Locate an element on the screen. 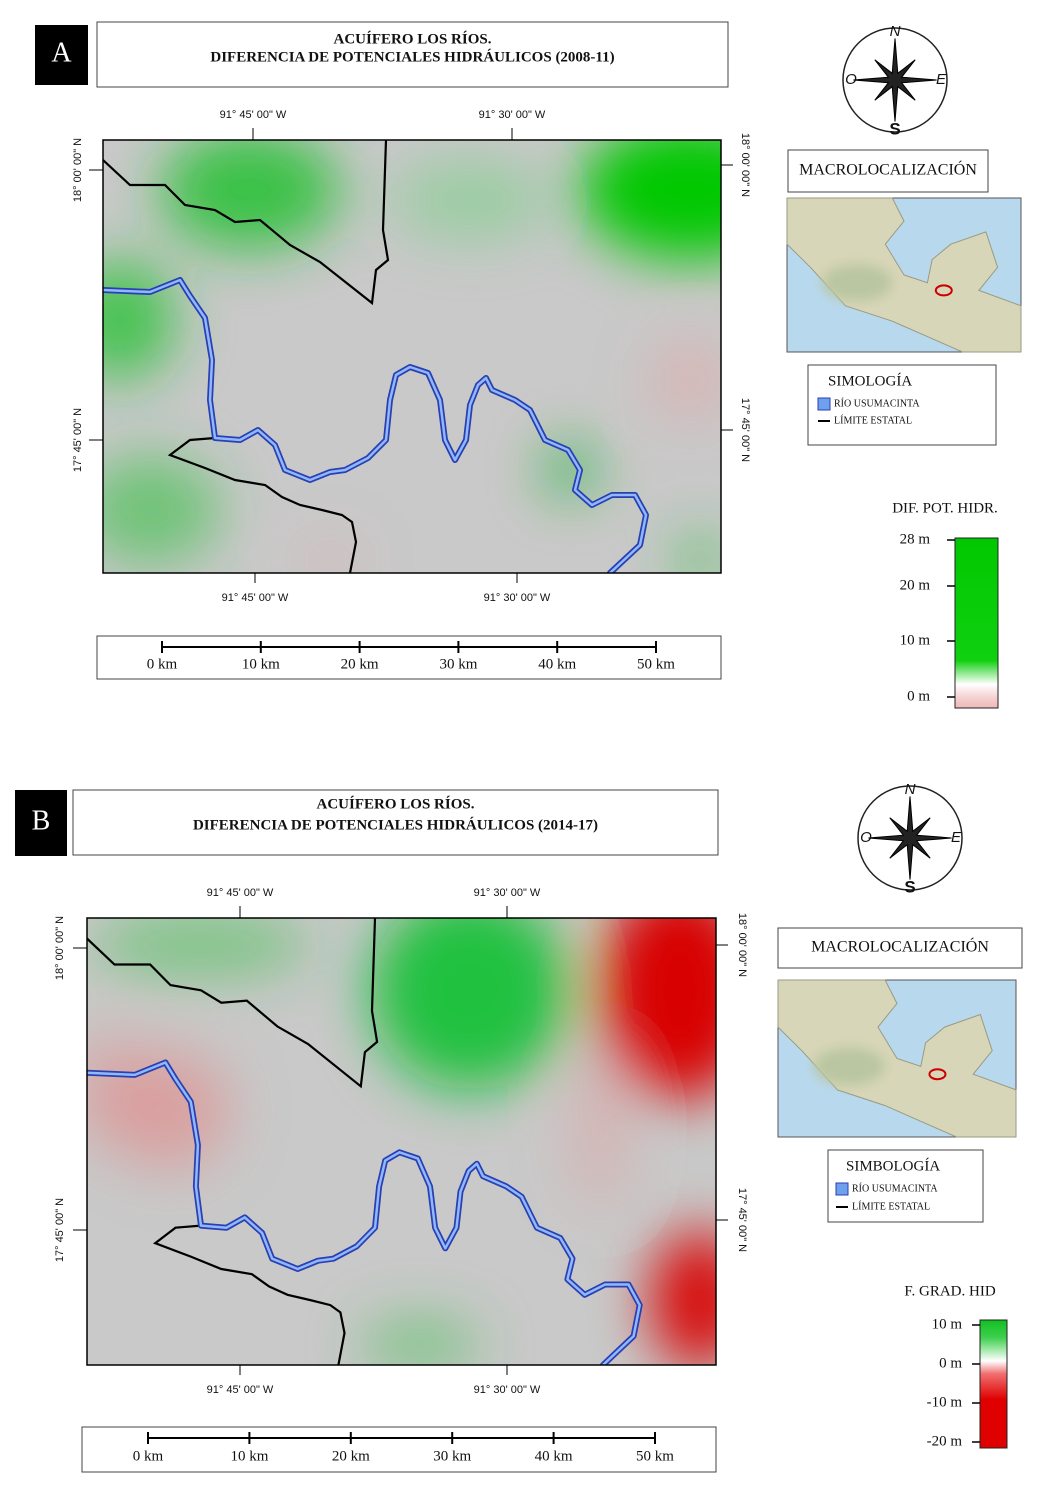 This screenshot has width=1043, height=1492. colorbar-label: -20 m is located at coordinates (945, 1441).